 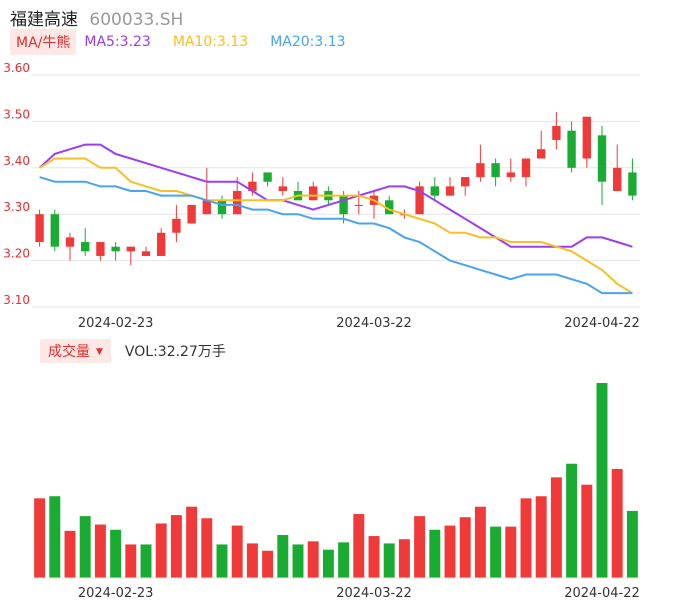 I want to click on x-tick-label: 2024-02-23, so click(x=116, y=323).